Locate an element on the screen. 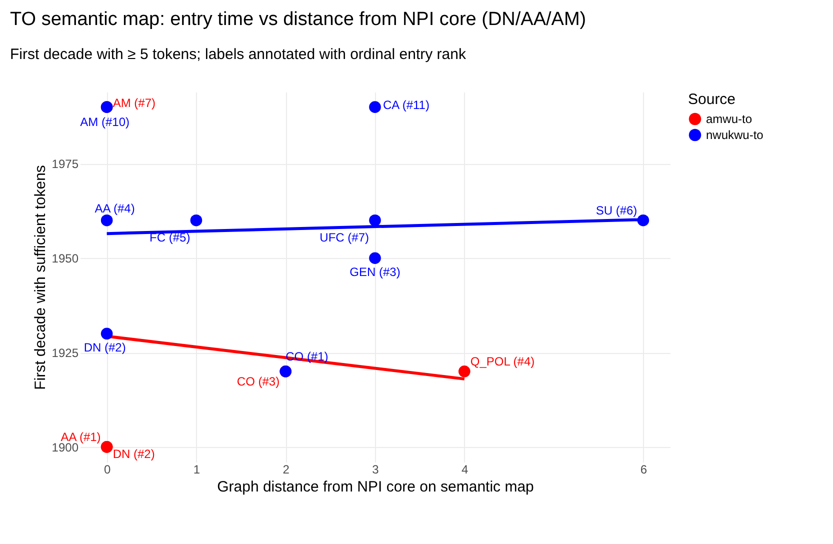  annotation: FC (#5) is located at coordinates (170, 237).